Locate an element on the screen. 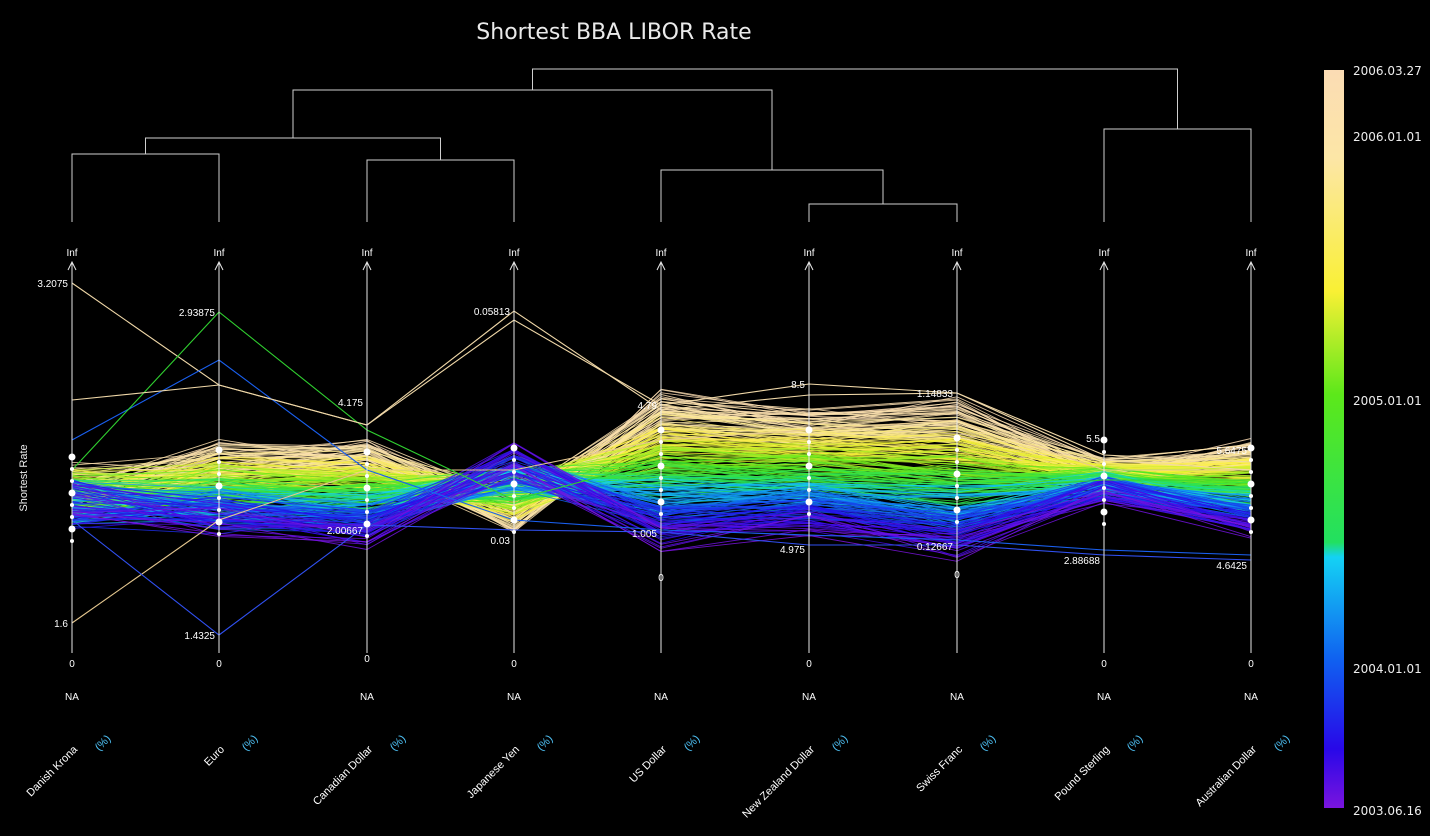 This screenshot has width=1430, height=836. axis-name-group: Canadian Dollar (%) is located at coordinates (360, 770).